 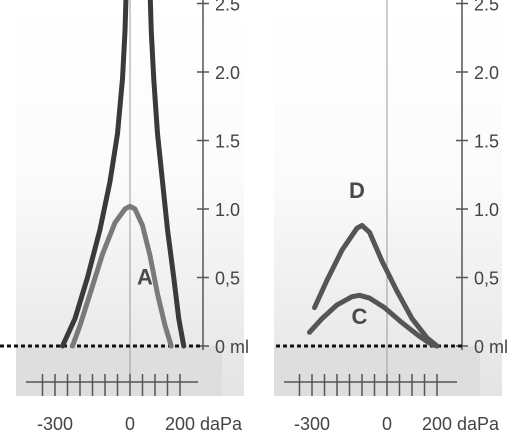 What do you see at coordinates (312, 424) in the screenshot?
I see `right-x-tick-label: -300` at bounding box center [312, 424].